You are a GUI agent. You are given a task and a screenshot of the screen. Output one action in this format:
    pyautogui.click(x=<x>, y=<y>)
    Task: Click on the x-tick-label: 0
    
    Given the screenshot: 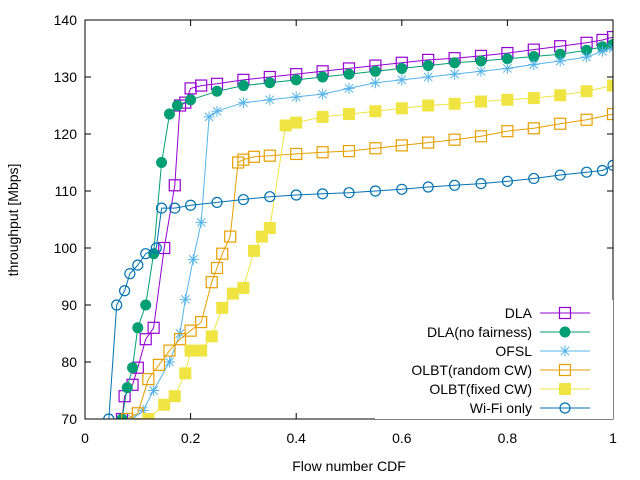 What is the action you would take?
    pyautogui.click(x=85, y=438)
    